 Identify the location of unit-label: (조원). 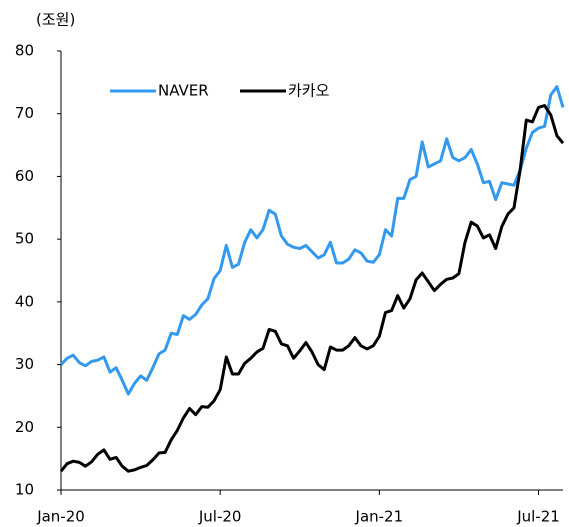
(55, 20).